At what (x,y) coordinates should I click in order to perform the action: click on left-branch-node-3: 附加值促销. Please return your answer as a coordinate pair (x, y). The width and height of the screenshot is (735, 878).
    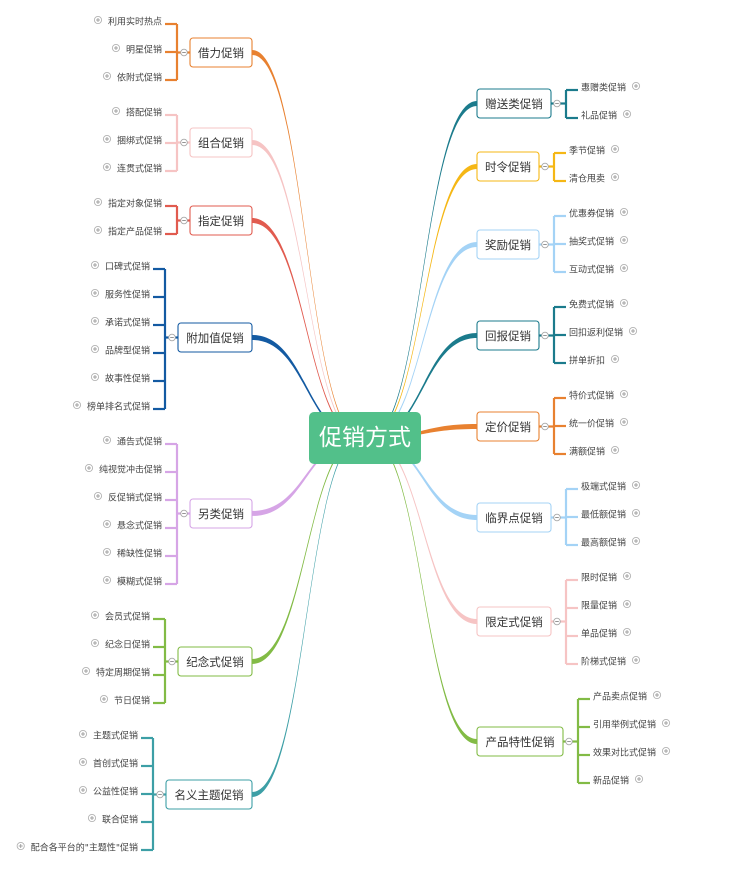
    Looking at the image, I should click on (215, 337).